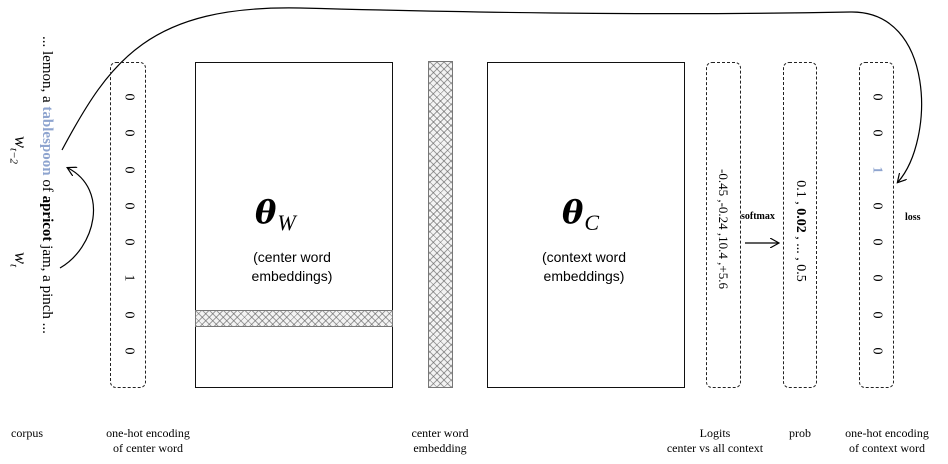 Image resolution: width=948 pixels, height=464 pixels. What do you see at coordinates (715, 440) in the screenshot?
I see `logits-caption: Logits center vs all context` at bounding box center [715, 440].